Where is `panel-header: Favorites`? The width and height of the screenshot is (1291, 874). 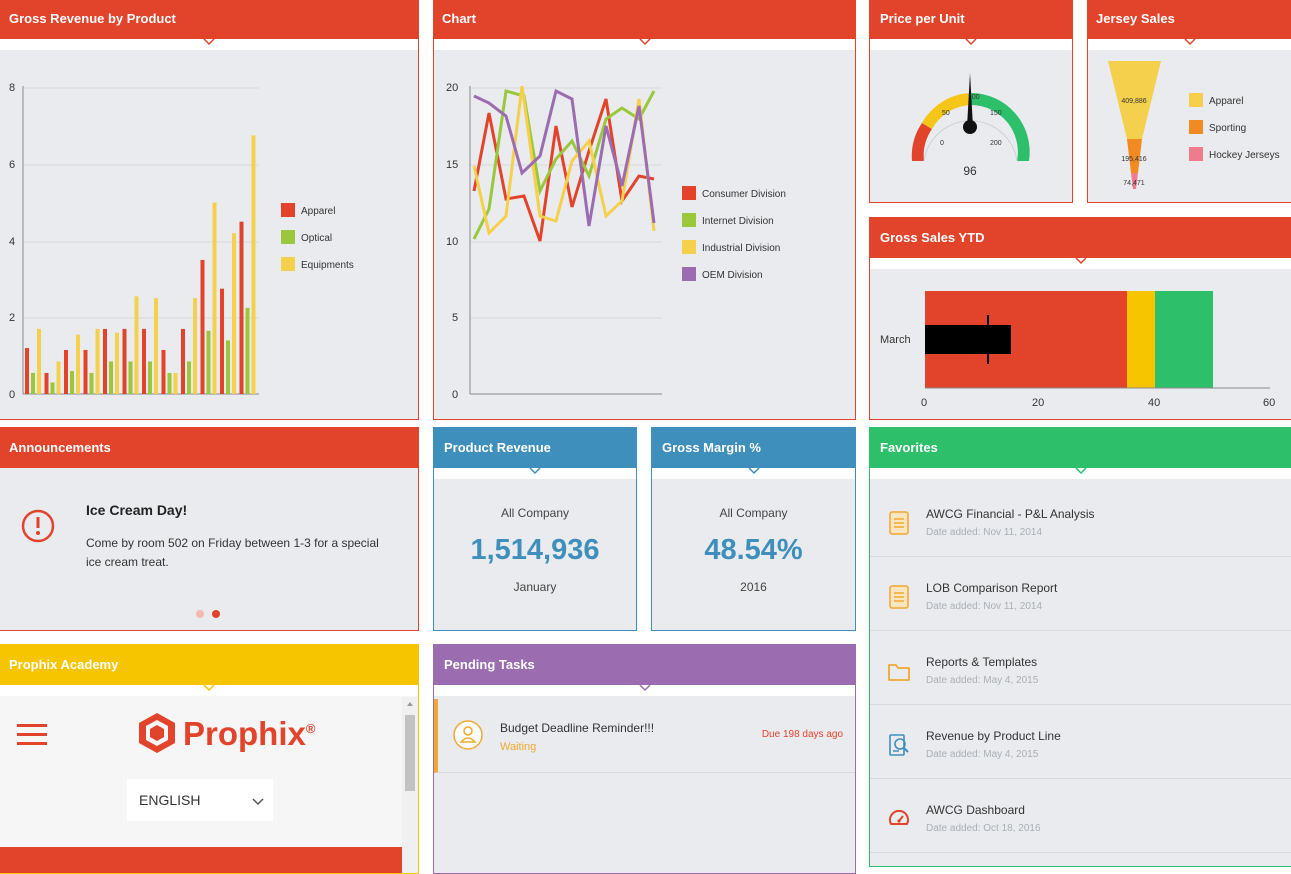 panel-header: Favorites is located at coordinates (1080, 448).